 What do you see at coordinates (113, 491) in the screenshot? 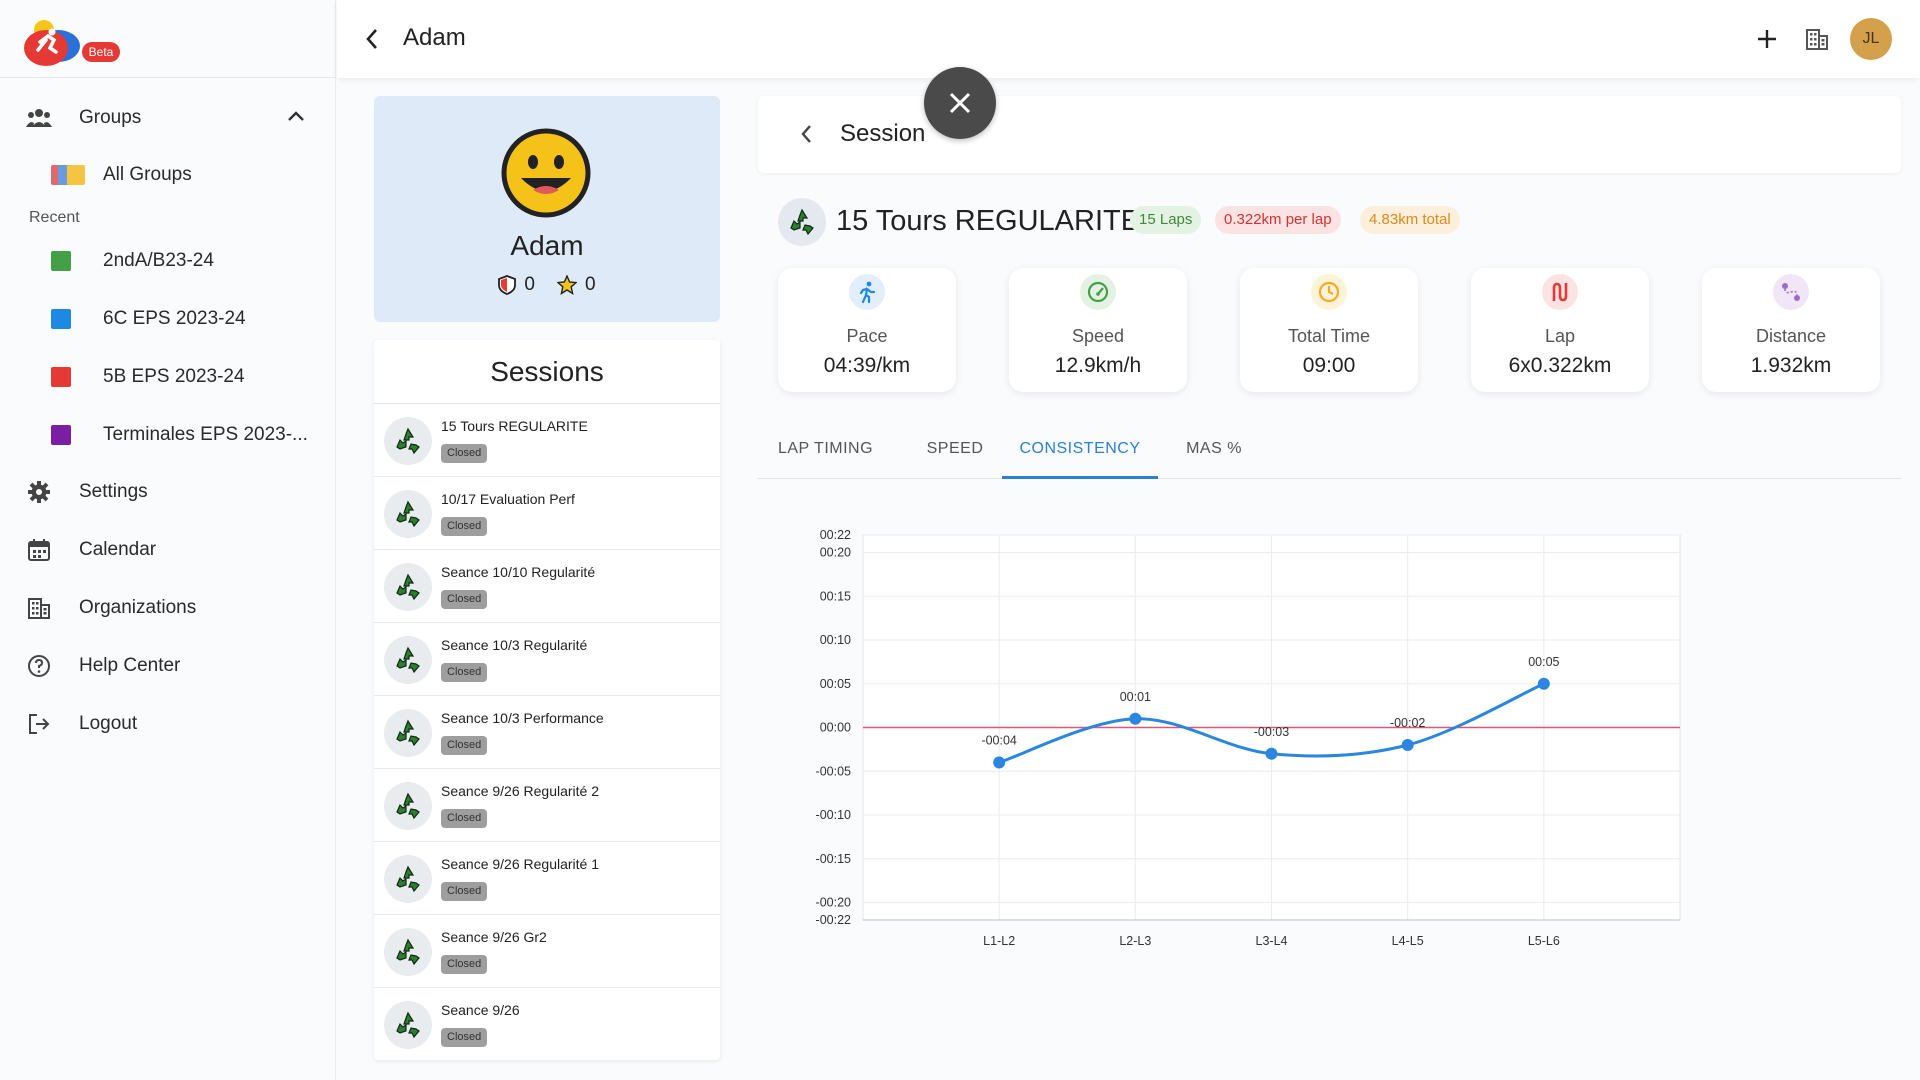
I see `sidebar-item-label: Settings` at bounding box center [113, 491].